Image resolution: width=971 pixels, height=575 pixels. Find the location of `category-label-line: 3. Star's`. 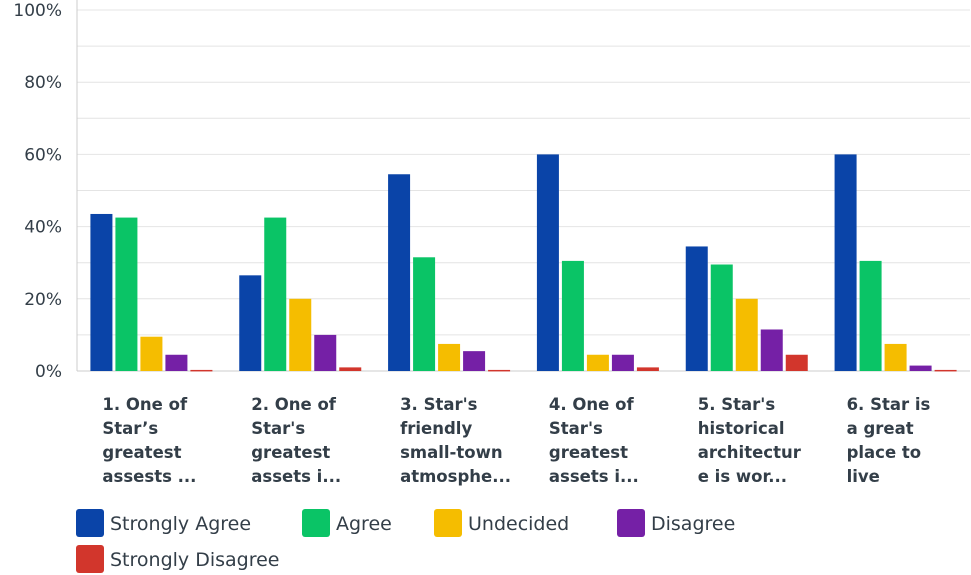

category-label-line: 3. Star's is located at coordinates (439, 404).